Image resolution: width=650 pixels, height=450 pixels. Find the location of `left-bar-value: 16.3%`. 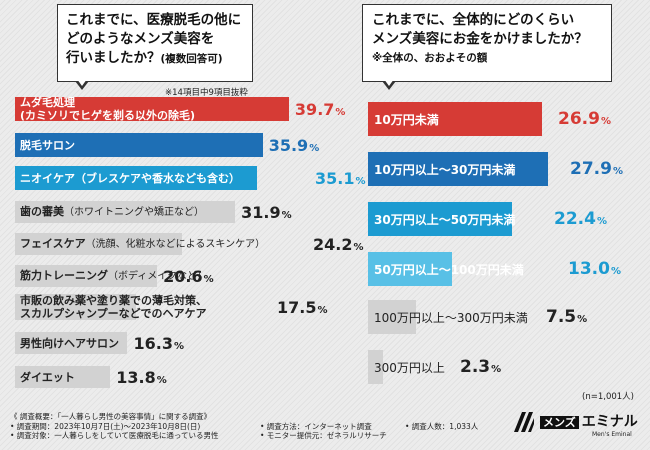

left-bar-value: 16.3% is located at coordinates (158, 343).